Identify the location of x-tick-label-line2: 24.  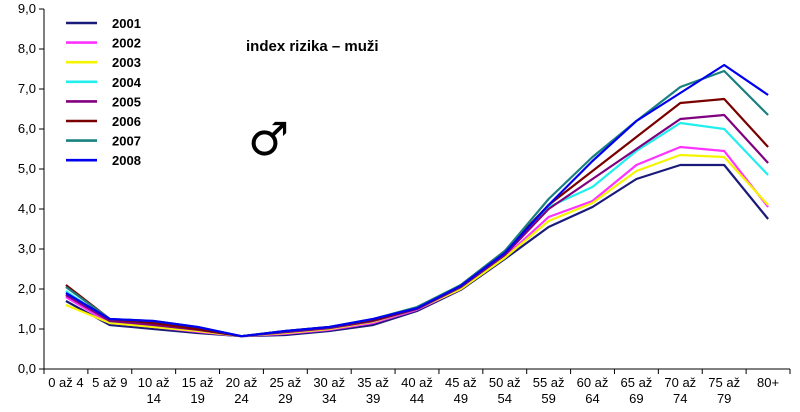
(241, 398).